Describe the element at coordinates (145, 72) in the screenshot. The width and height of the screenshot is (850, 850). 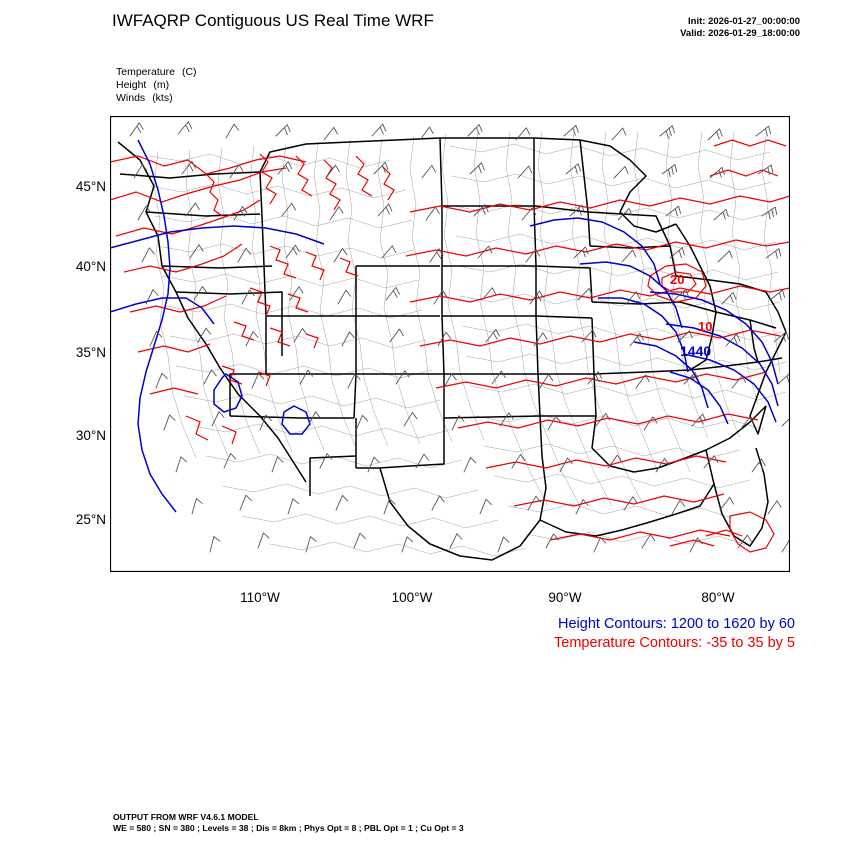
I see `variable-name: Temperature` at that location.